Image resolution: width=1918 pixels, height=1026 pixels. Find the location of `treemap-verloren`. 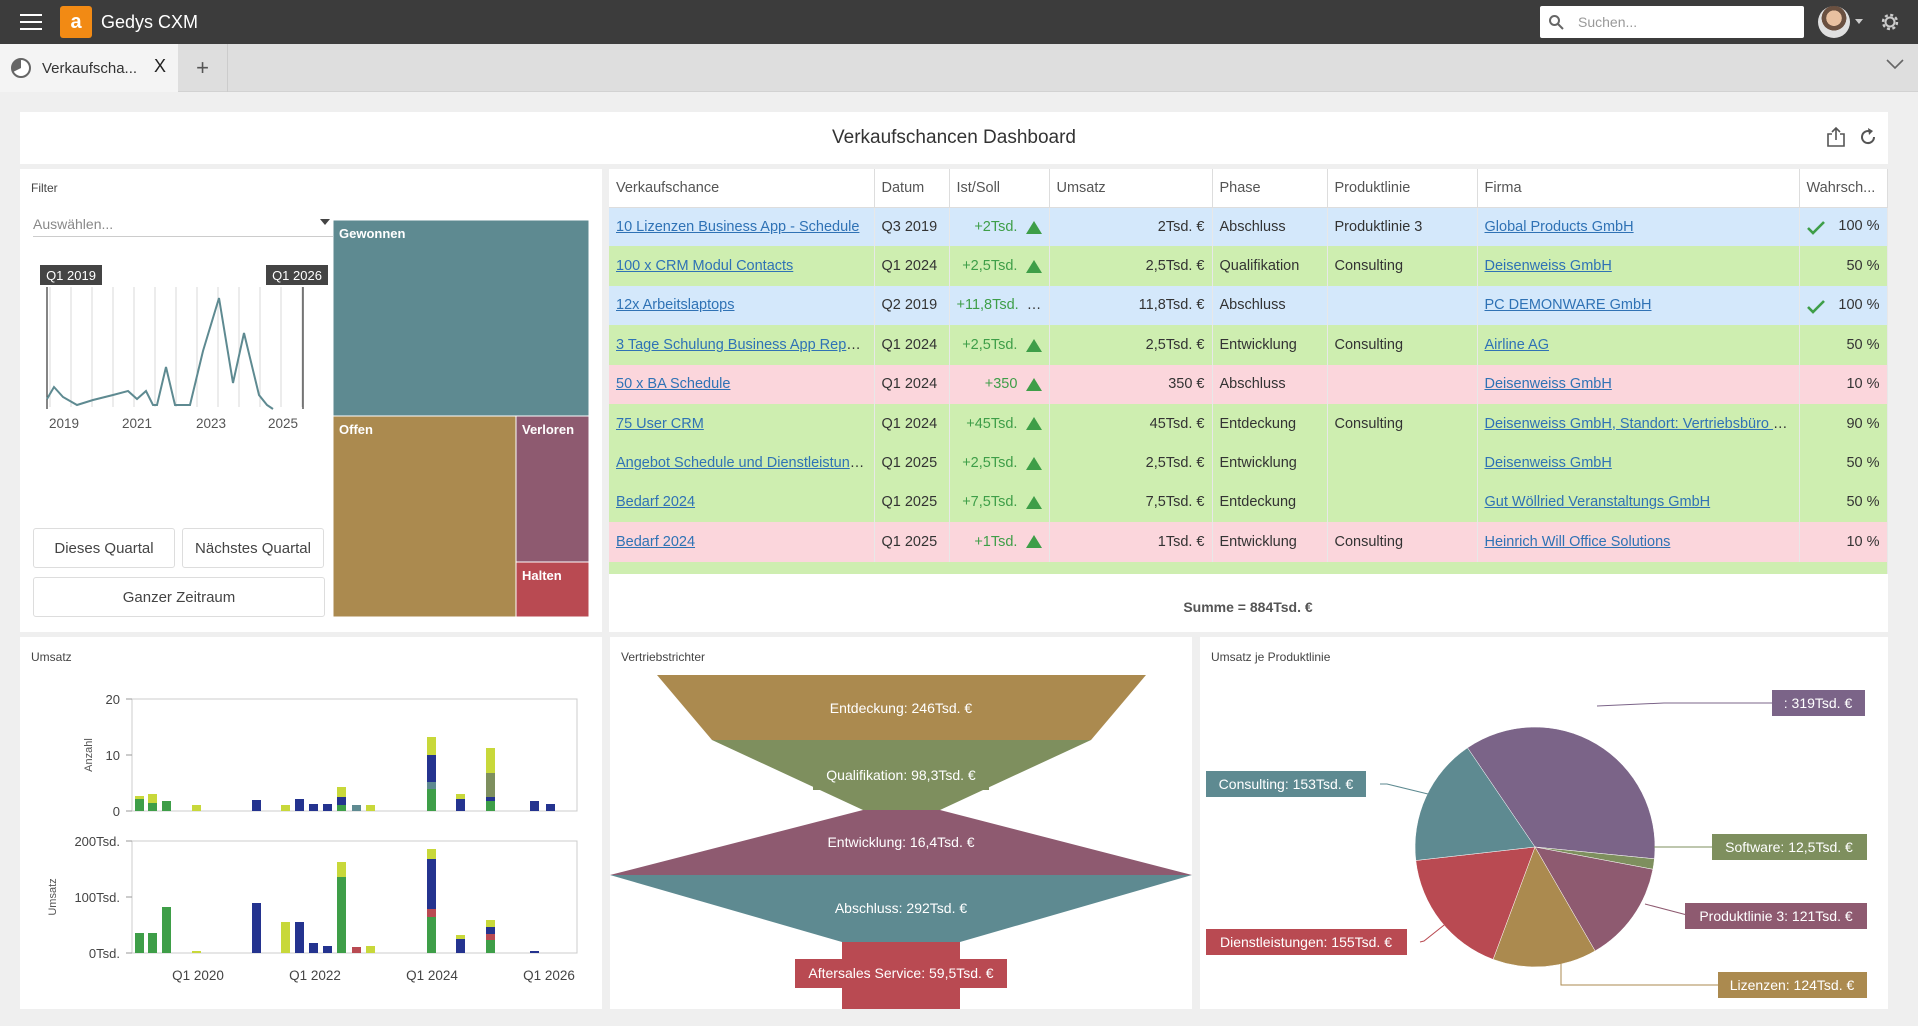

treemap-verloren is located at coordinates (552, 489).